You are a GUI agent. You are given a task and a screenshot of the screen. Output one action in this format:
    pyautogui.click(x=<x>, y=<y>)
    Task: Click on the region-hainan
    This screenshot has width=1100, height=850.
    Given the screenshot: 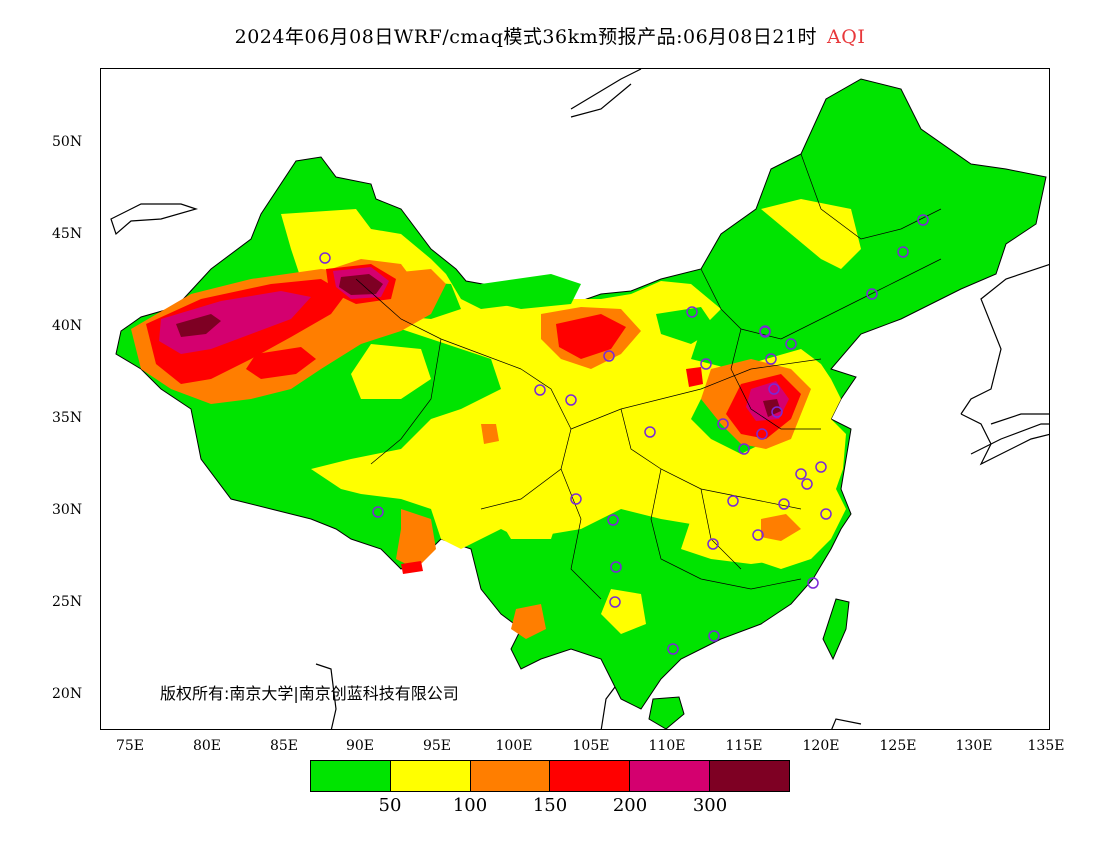 What is the action you would take?
    pyautogui.click(x=666, y=712)
    